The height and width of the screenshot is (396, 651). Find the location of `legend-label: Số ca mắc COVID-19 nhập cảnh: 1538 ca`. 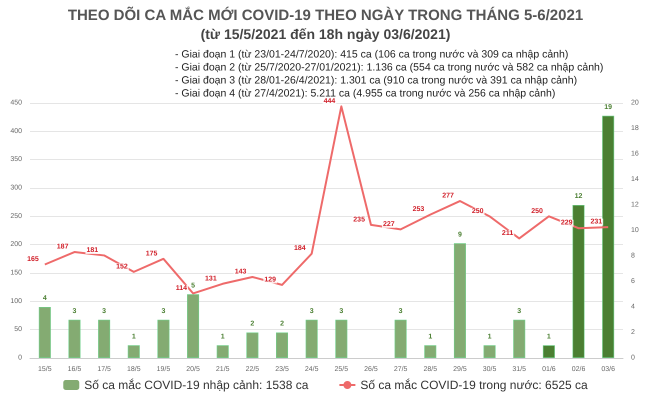

legend-label: Số ca mắc COVID-19 nhập cảnh: 1538 ca is located at coordinates (196, 385).